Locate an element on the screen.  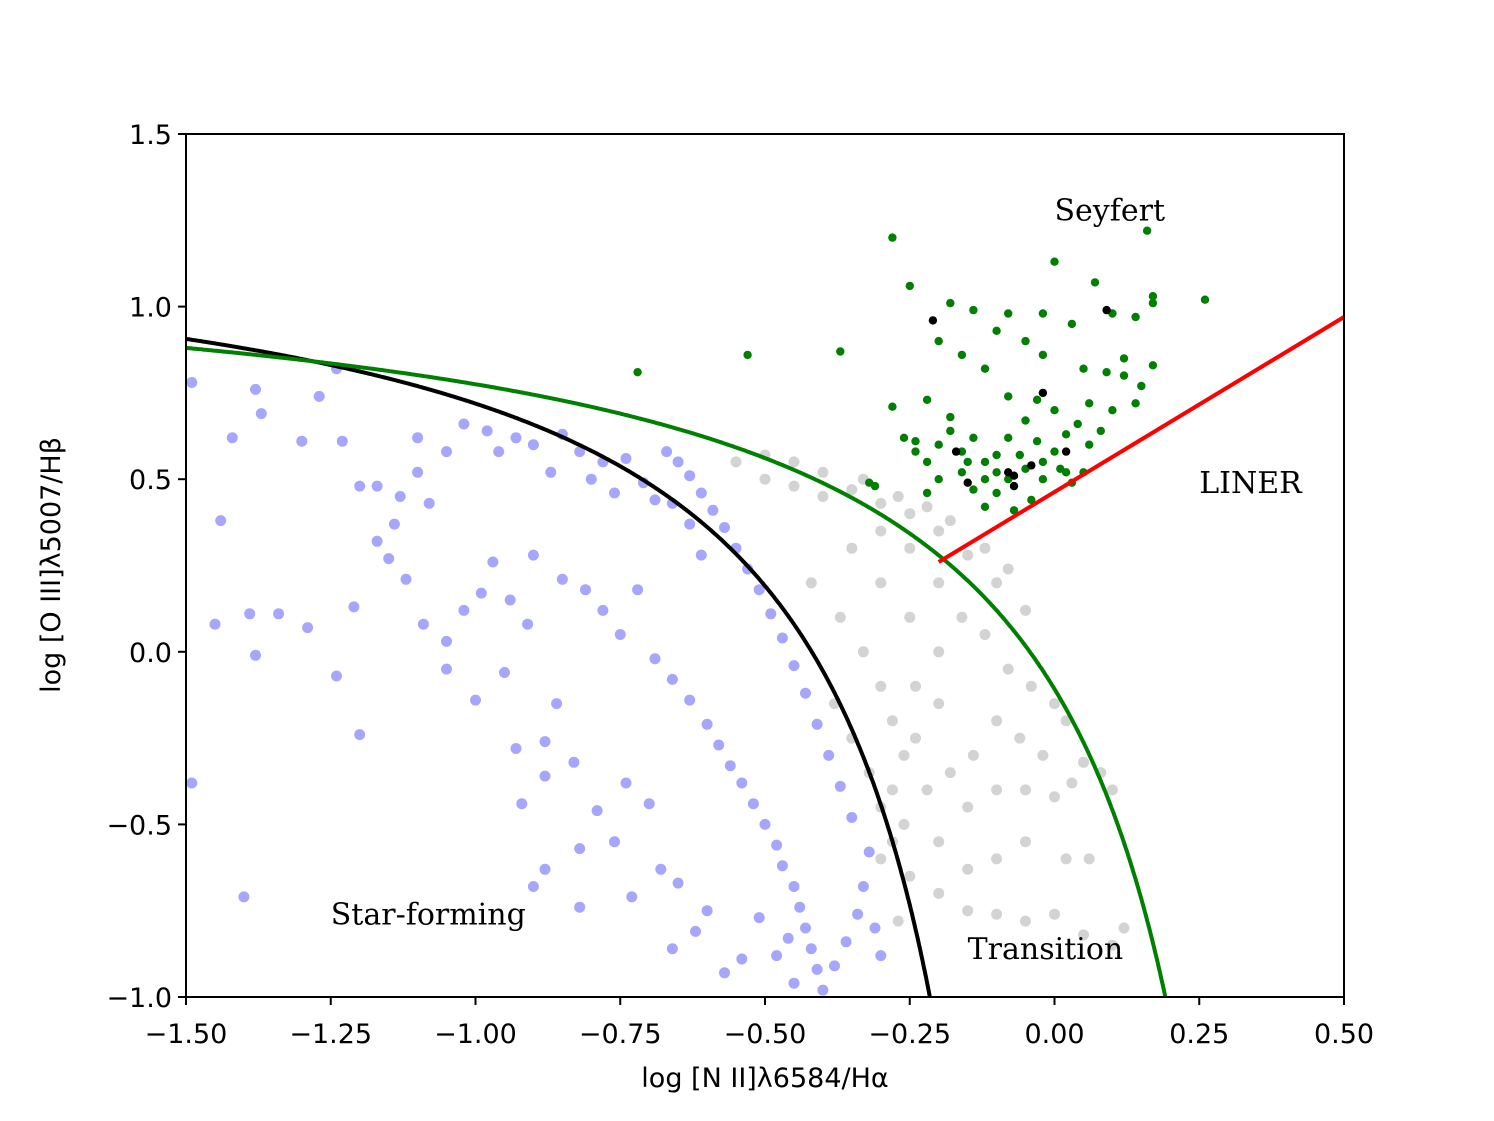
region-label-liner: LINER is located at coordinates (1251, 483).